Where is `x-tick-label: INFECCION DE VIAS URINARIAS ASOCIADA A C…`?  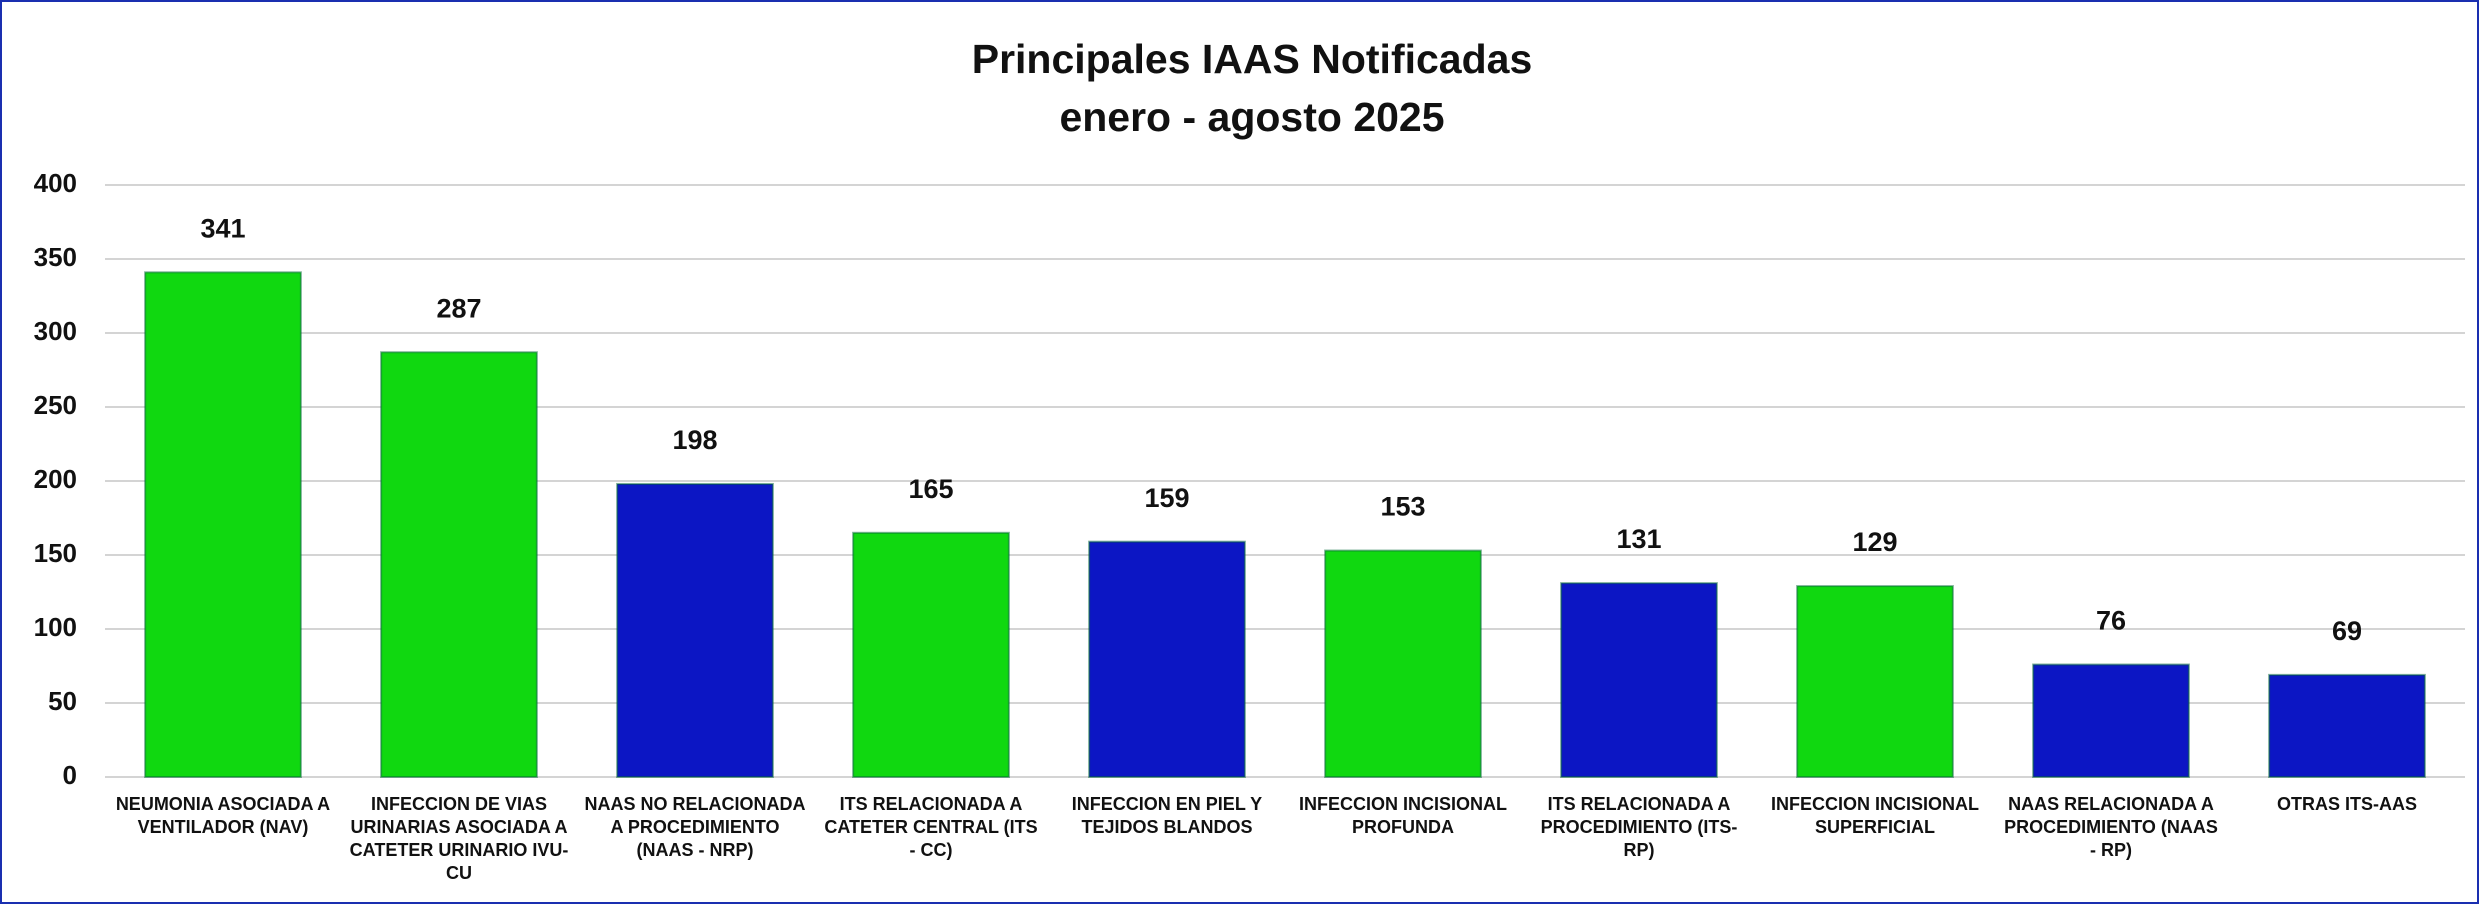 x-tick-label: INFECCION DE VIAS URINARIAS ASOCIADA A C… is located at coordinates (459, 838).